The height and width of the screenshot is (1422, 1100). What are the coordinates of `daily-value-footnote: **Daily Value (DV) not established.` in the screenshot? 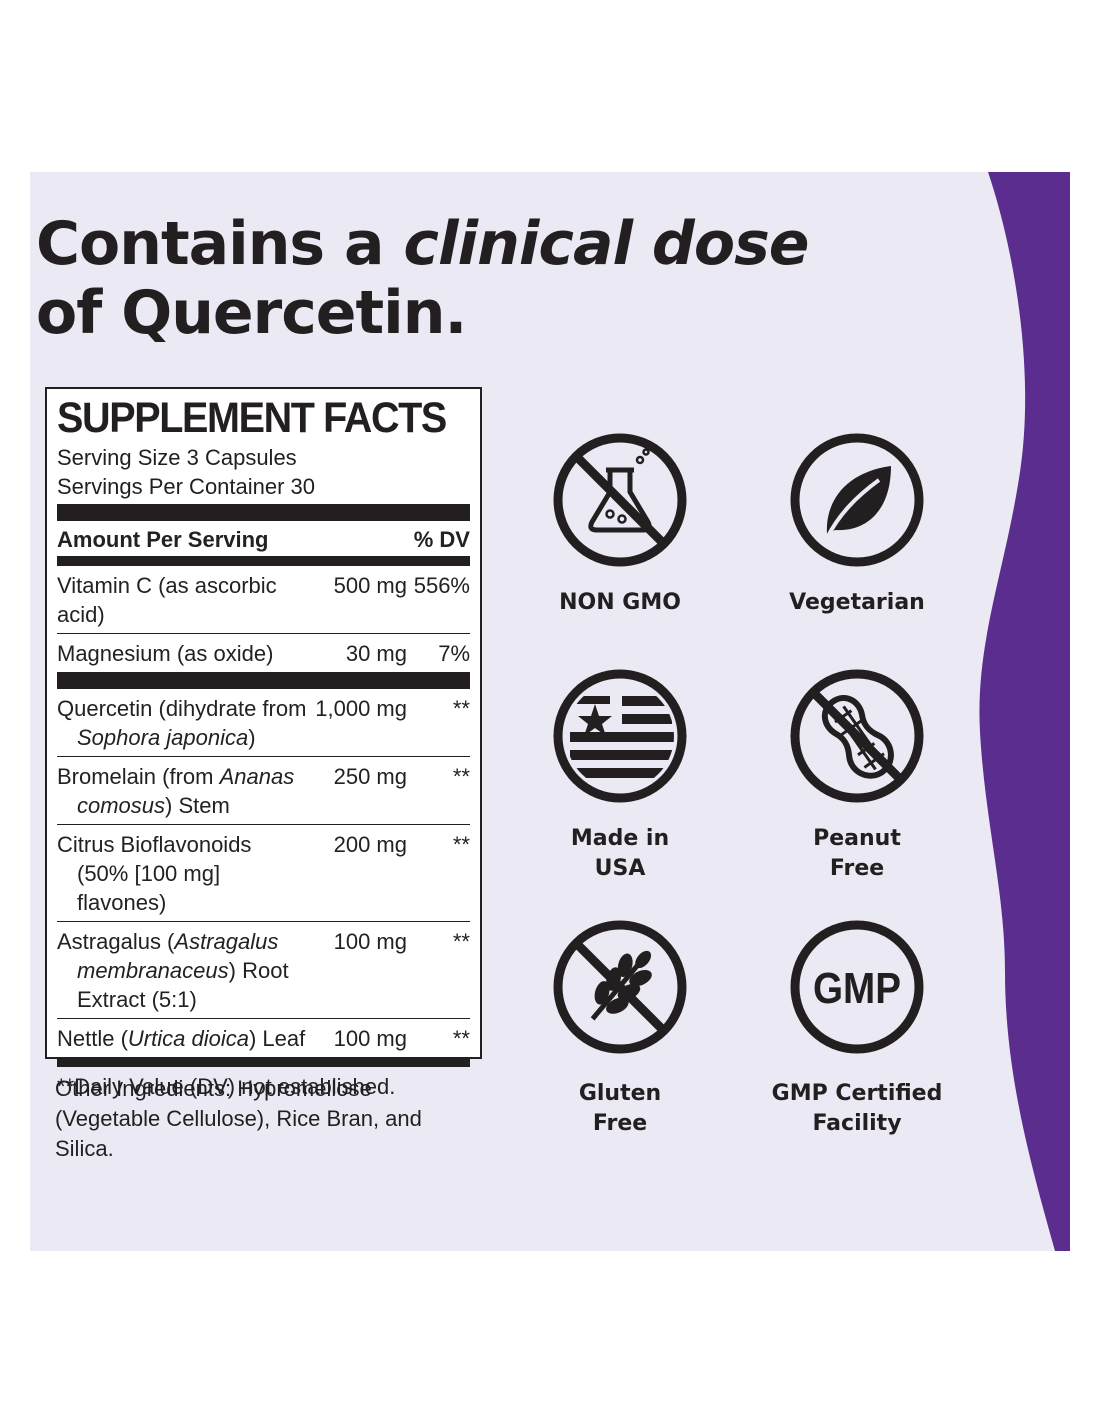 It's located at (226, 1086).